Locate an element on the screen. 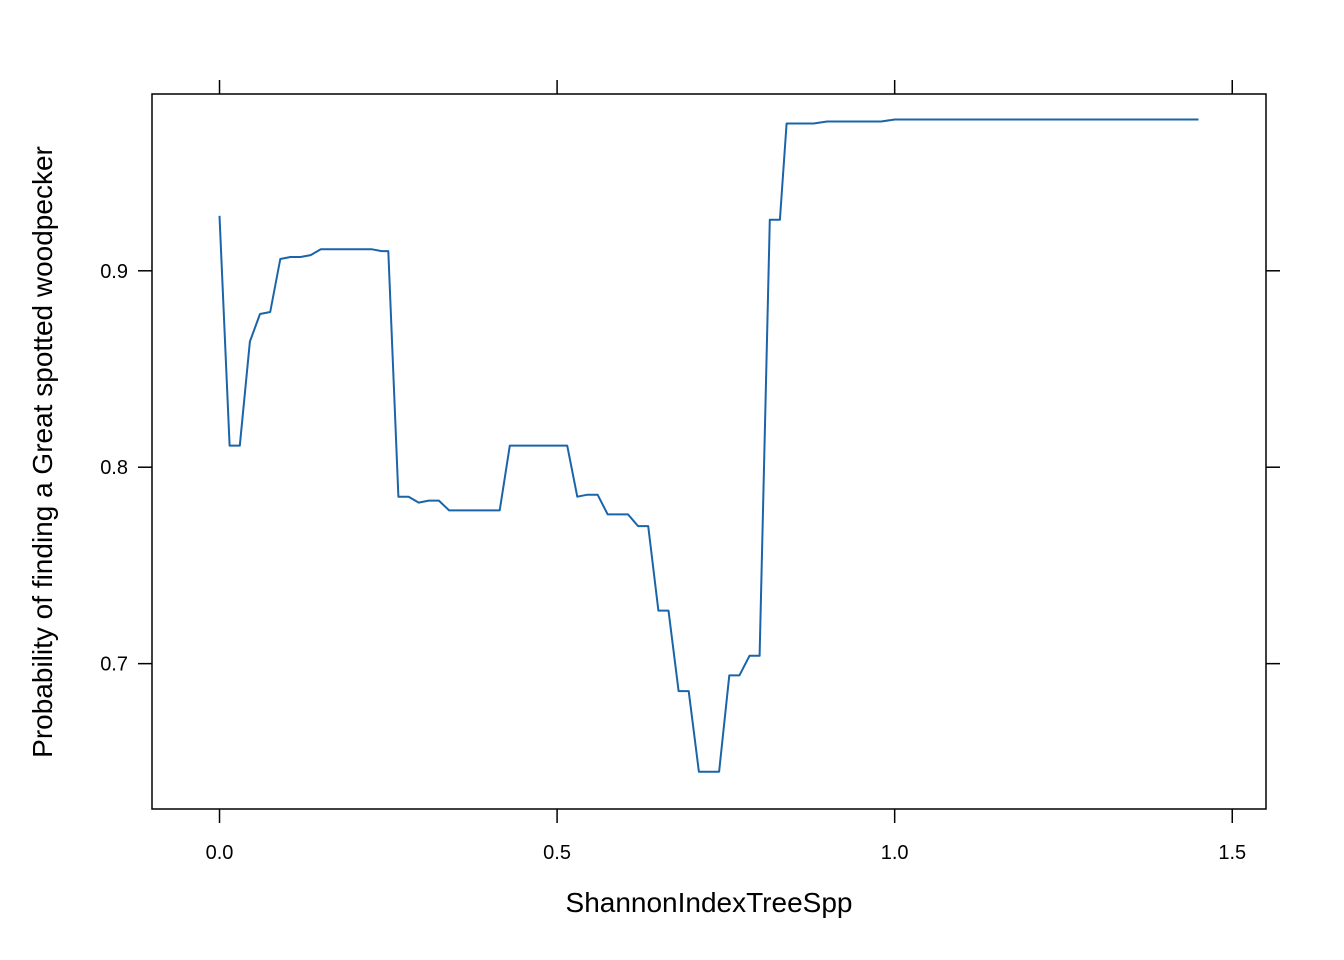  y-tick-label: 0.7 is located at coordinates (114, 665).